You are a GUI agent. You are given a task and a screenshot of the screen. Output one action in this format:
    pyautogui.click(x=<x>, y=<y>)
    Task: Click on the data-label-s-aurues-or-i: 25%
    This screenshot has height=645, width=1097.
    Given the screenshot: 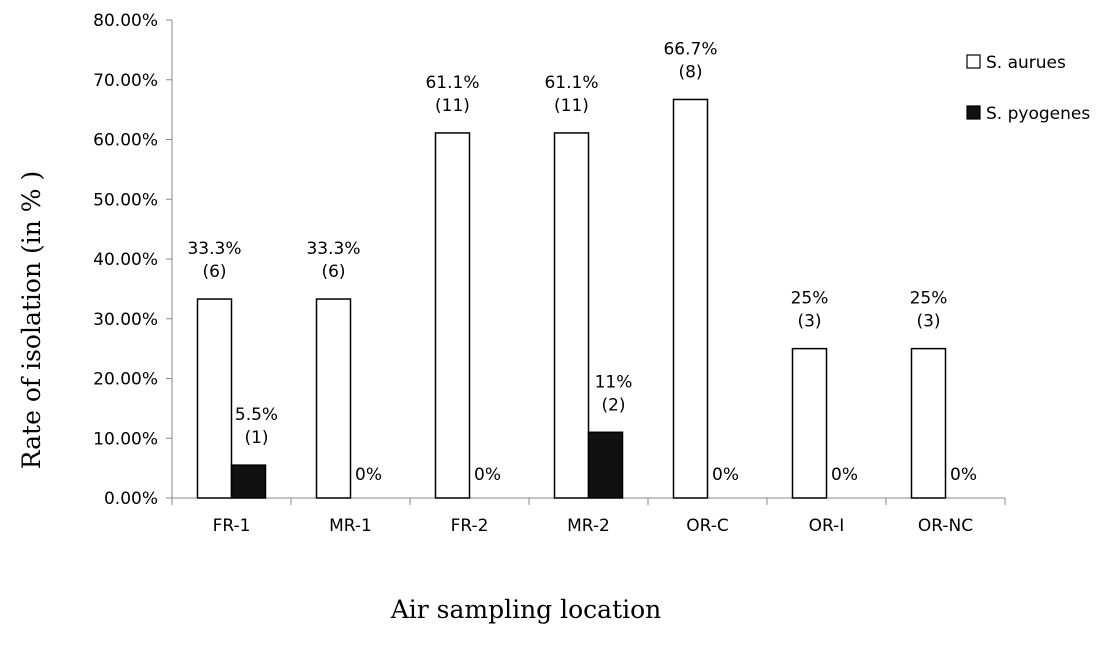 What is the action you would take?
    pyautogui.click(x=810, y=299)
    